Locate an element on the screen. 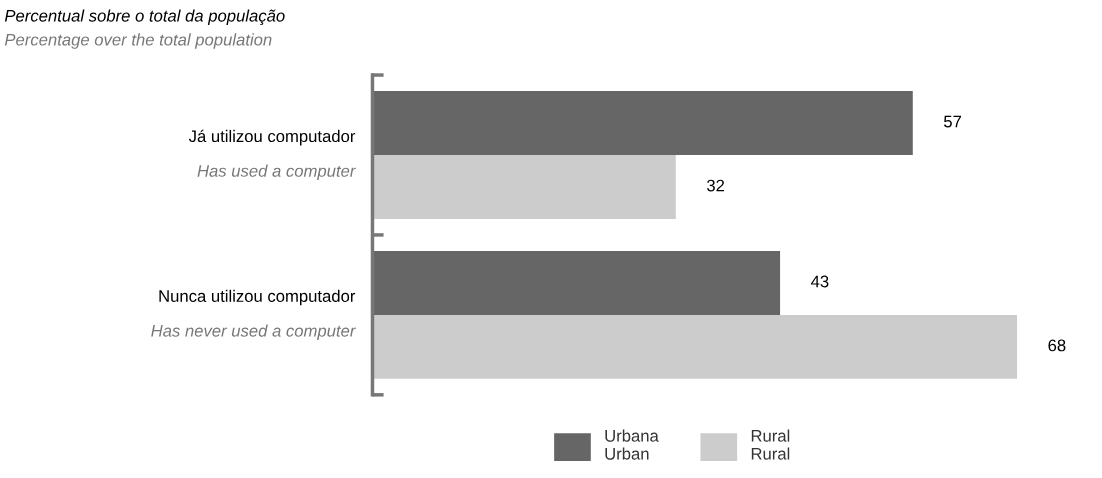 The width and height of the screenshot is (1102, 478). data-label: 43 is located at coordinates (820, 281).